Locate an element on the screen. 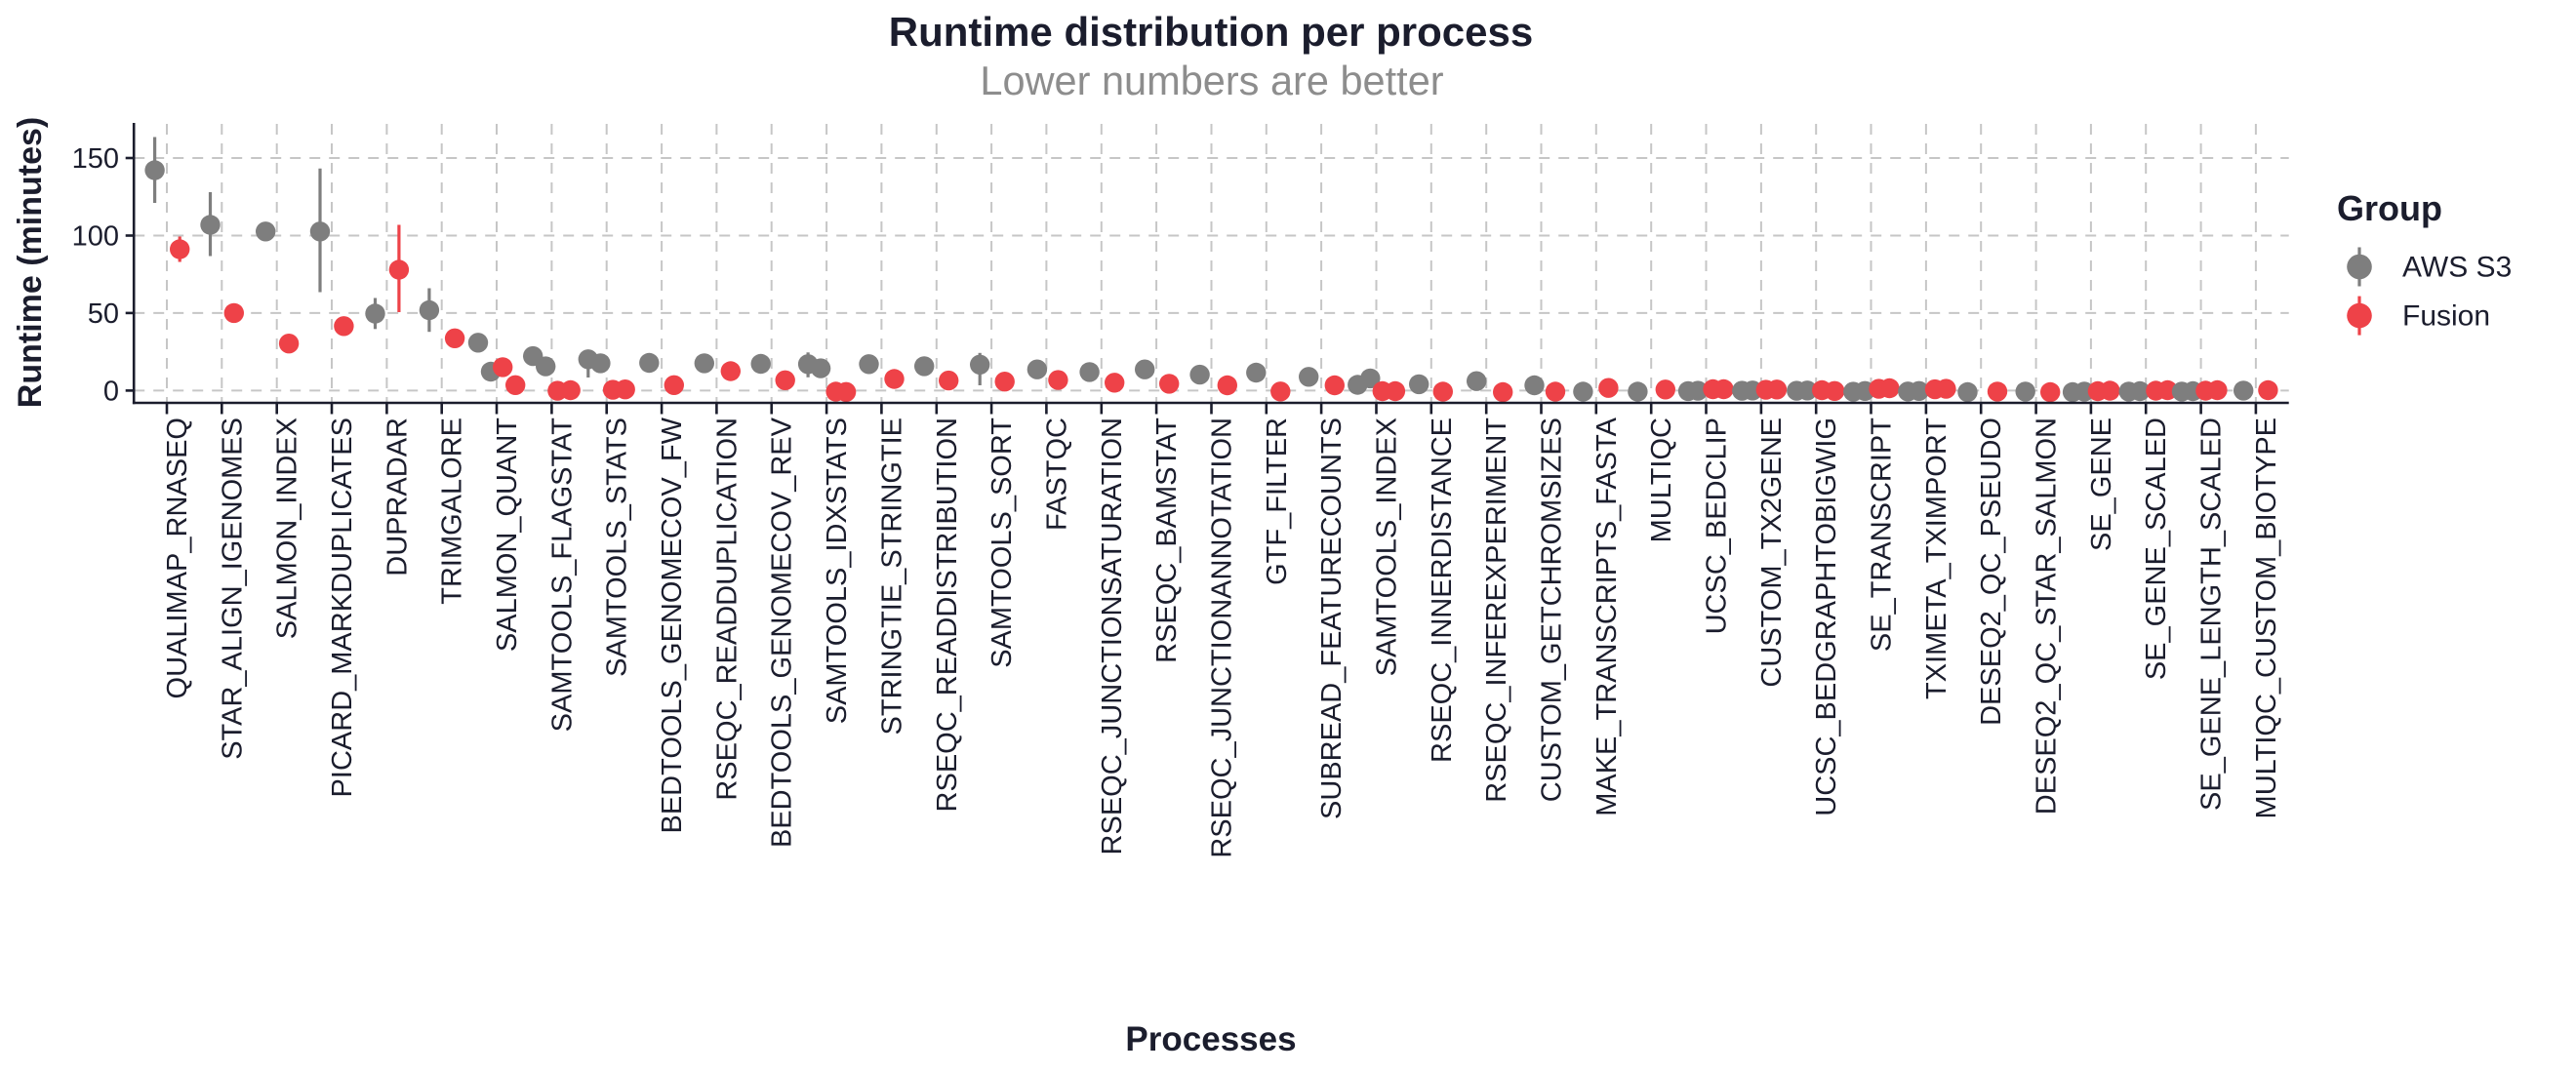  svg-text: SUBREAD_FEATURECOUNTS is located at coordinates (1332, 618).